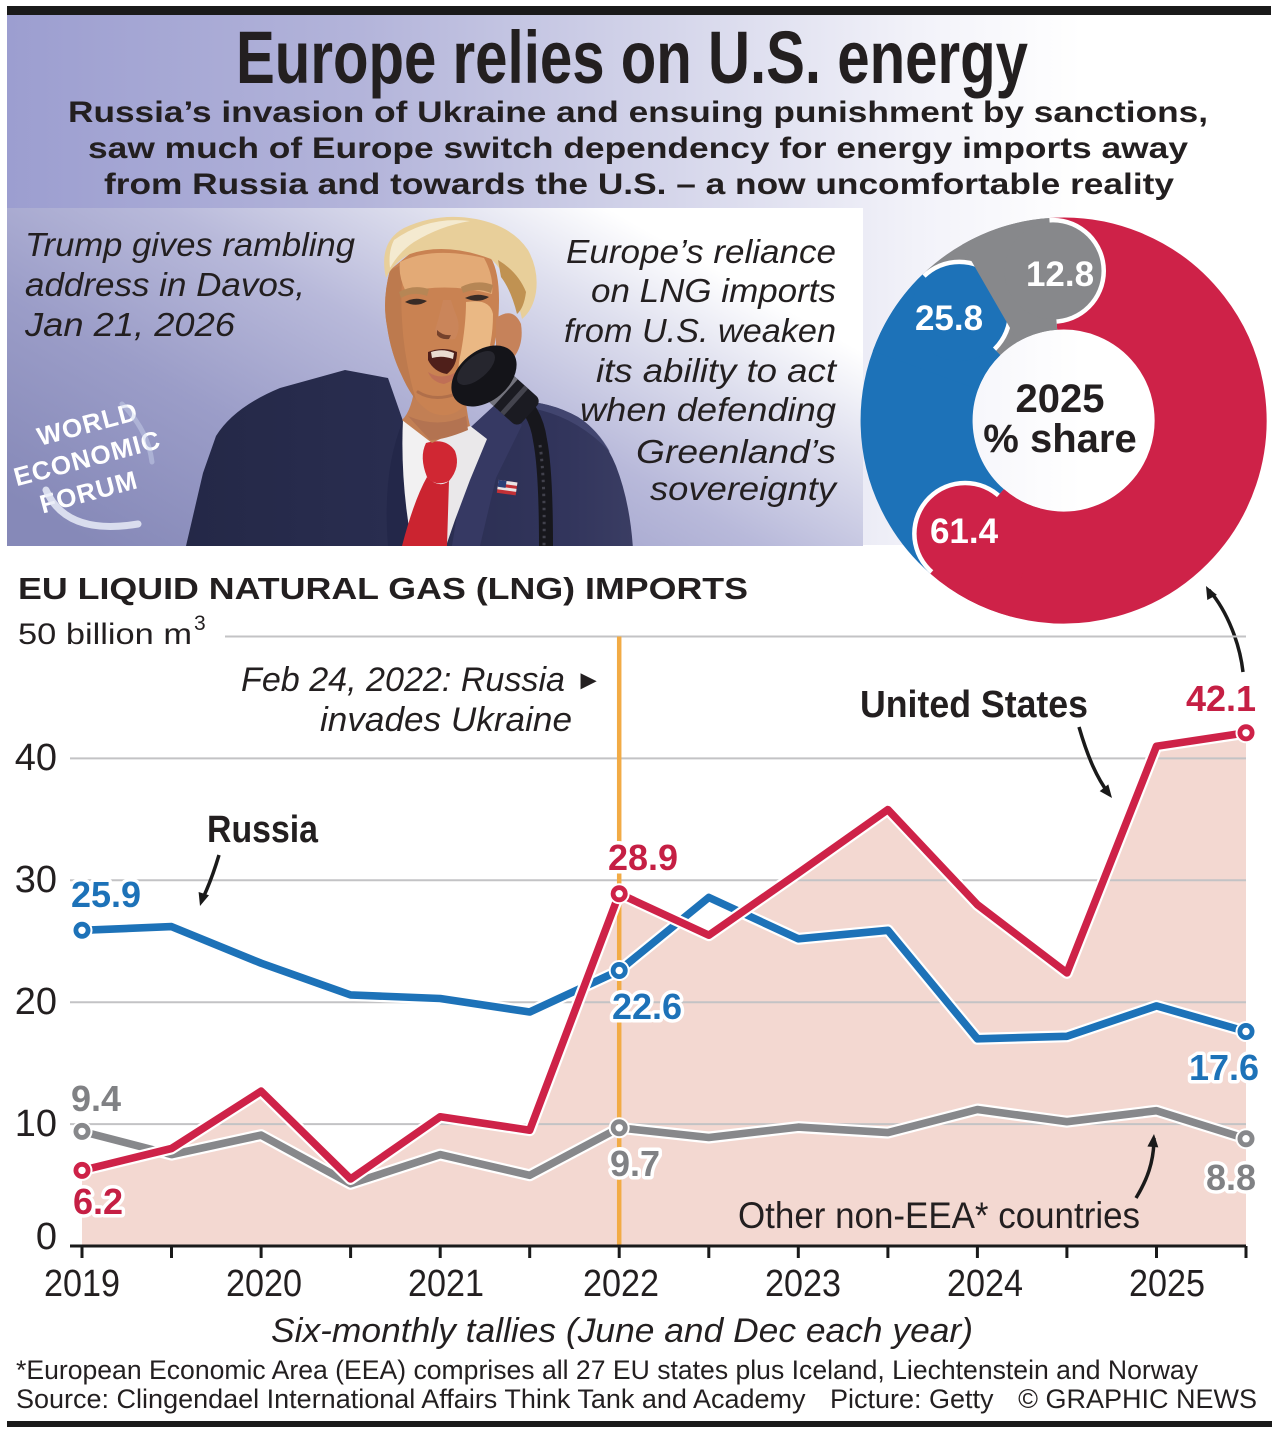 The height and width of the screenshot is (1430, 1278). What do you see at coordinates (635, 1163) in the screenshot?
I see `svg-text: 9.7` at bounding box center [635, 1163].